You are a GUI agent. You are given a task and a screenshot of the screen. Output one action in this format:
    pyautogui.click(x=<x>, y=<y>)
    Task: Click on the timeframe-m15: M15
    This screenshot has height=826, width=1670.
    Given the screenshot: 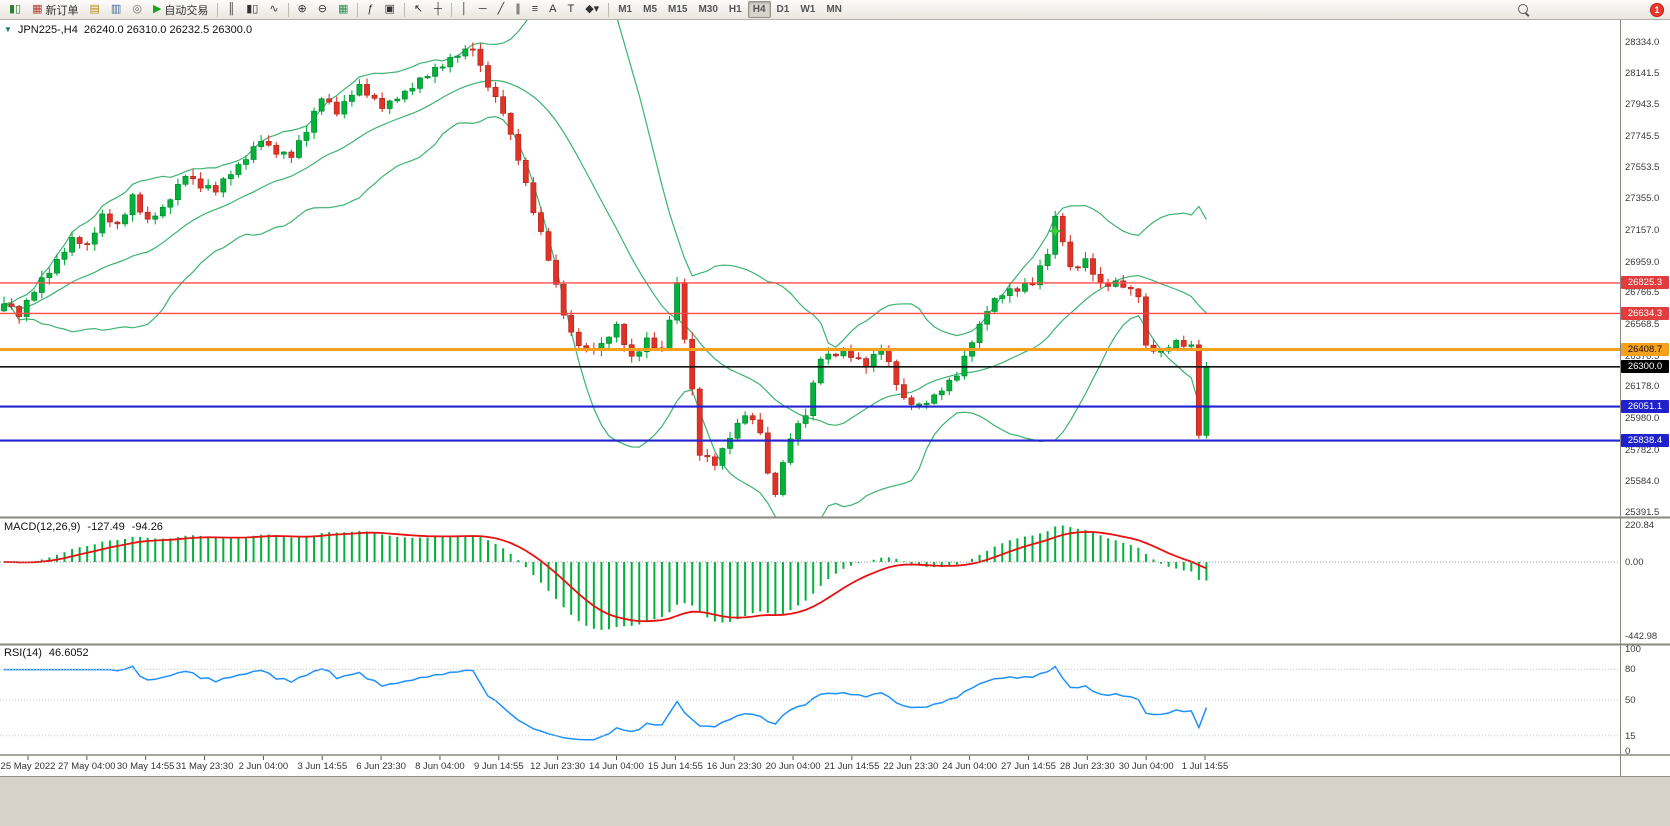 What is the action you would take?
    pyautogui.click(x=678, y=9)
    